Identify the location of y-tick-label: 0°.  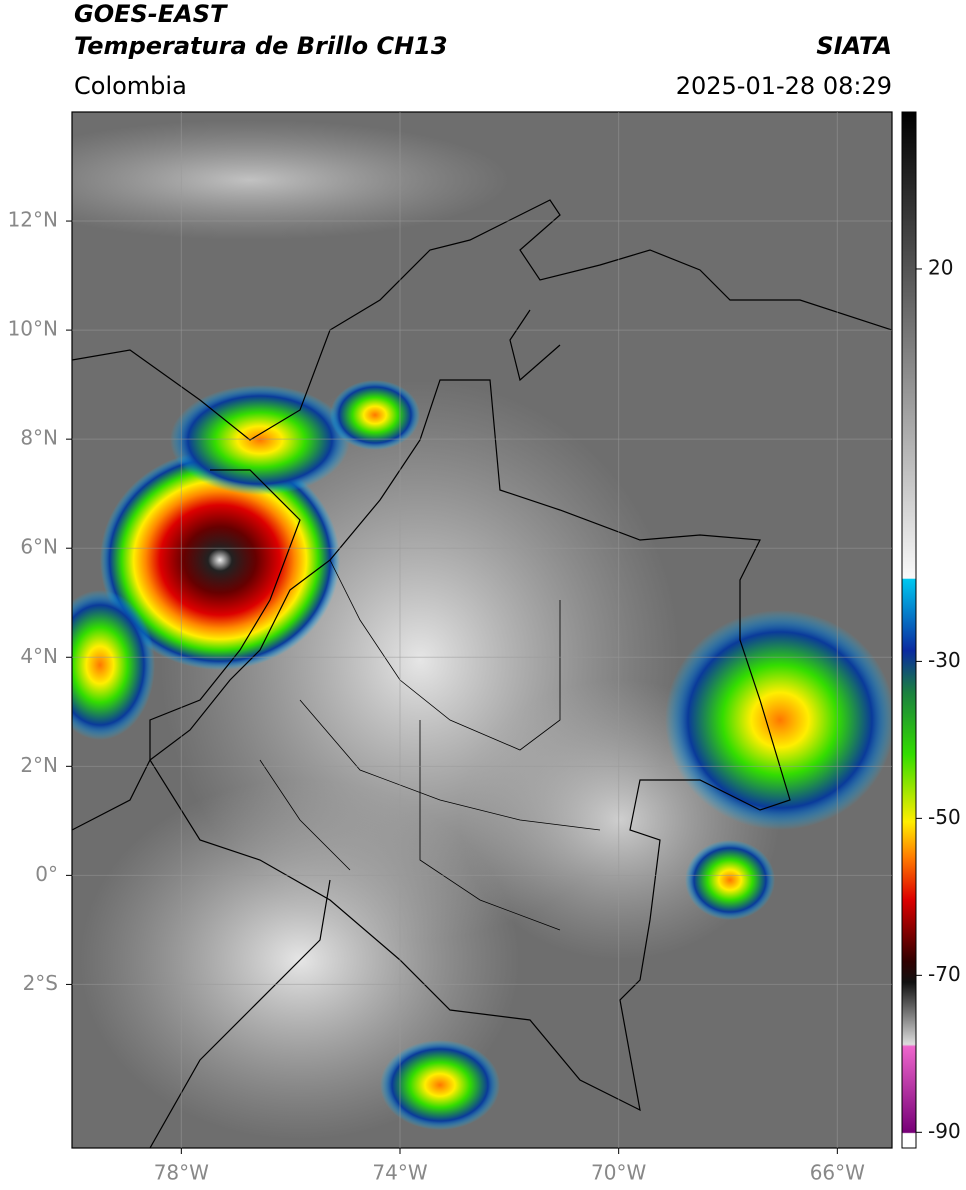
(46, 874).